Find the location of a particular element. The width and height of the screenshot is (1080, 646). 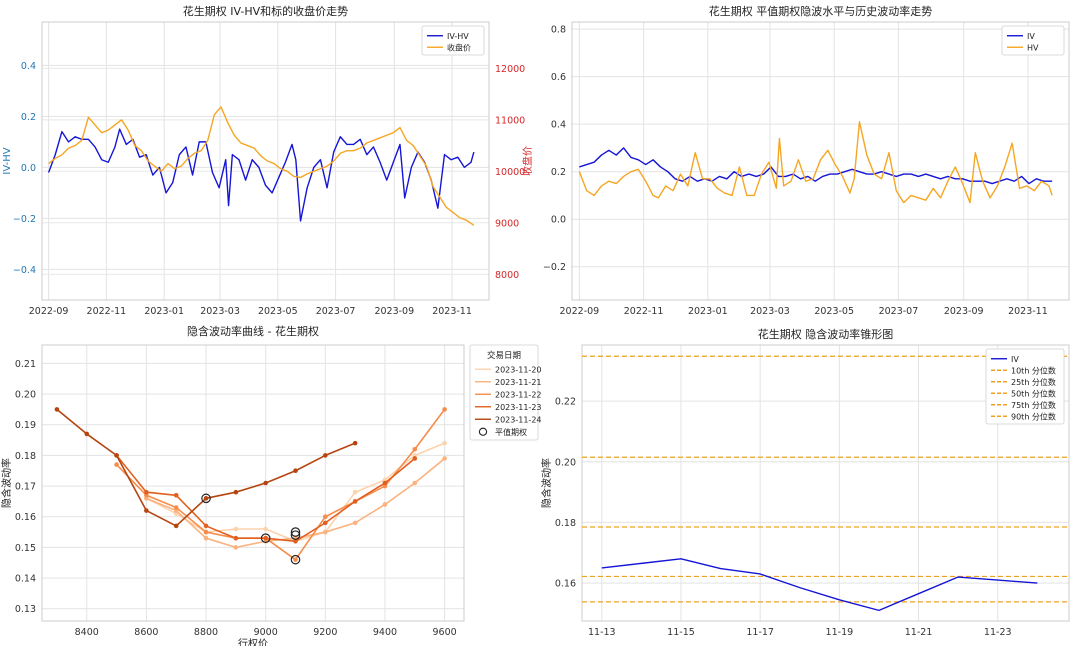

y-tick-label: −0.4 is located at coordinates (24, 270).